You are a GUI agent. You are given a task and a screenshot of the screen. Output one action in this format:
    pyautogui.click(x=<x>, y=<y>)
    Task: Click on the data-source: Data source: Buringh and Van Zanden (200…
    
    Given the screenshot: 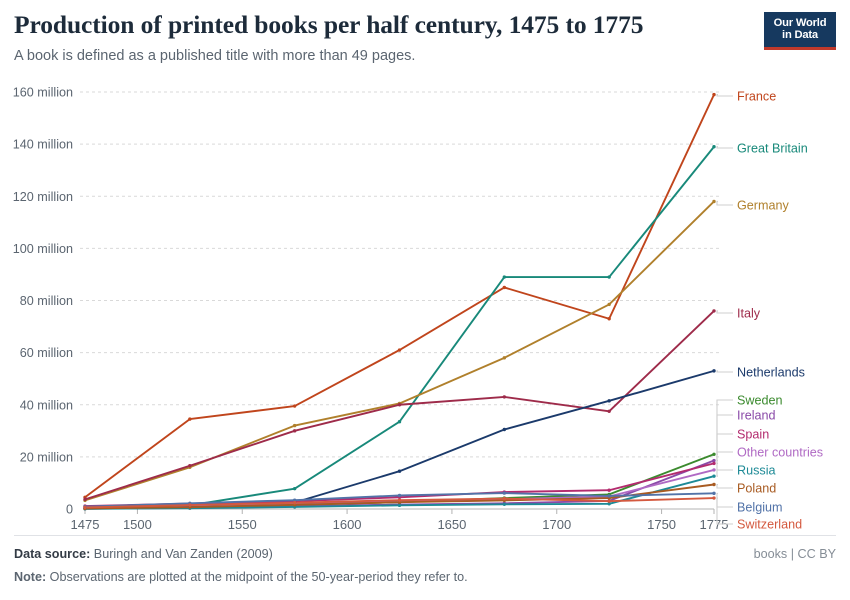 What is the action you would take?
    pyautogui.click(x=143, y=554)
    